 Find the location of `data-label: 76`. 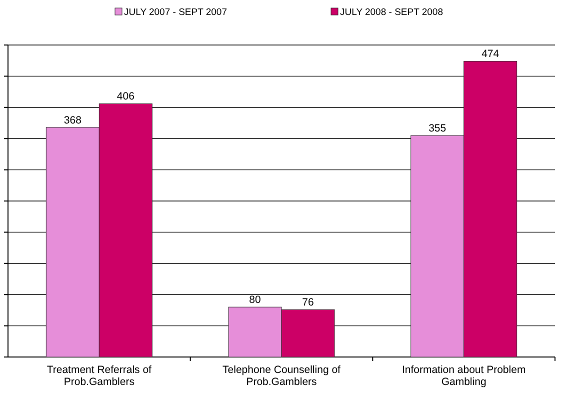

data-label: 76 is located at coordinates (308, 302).